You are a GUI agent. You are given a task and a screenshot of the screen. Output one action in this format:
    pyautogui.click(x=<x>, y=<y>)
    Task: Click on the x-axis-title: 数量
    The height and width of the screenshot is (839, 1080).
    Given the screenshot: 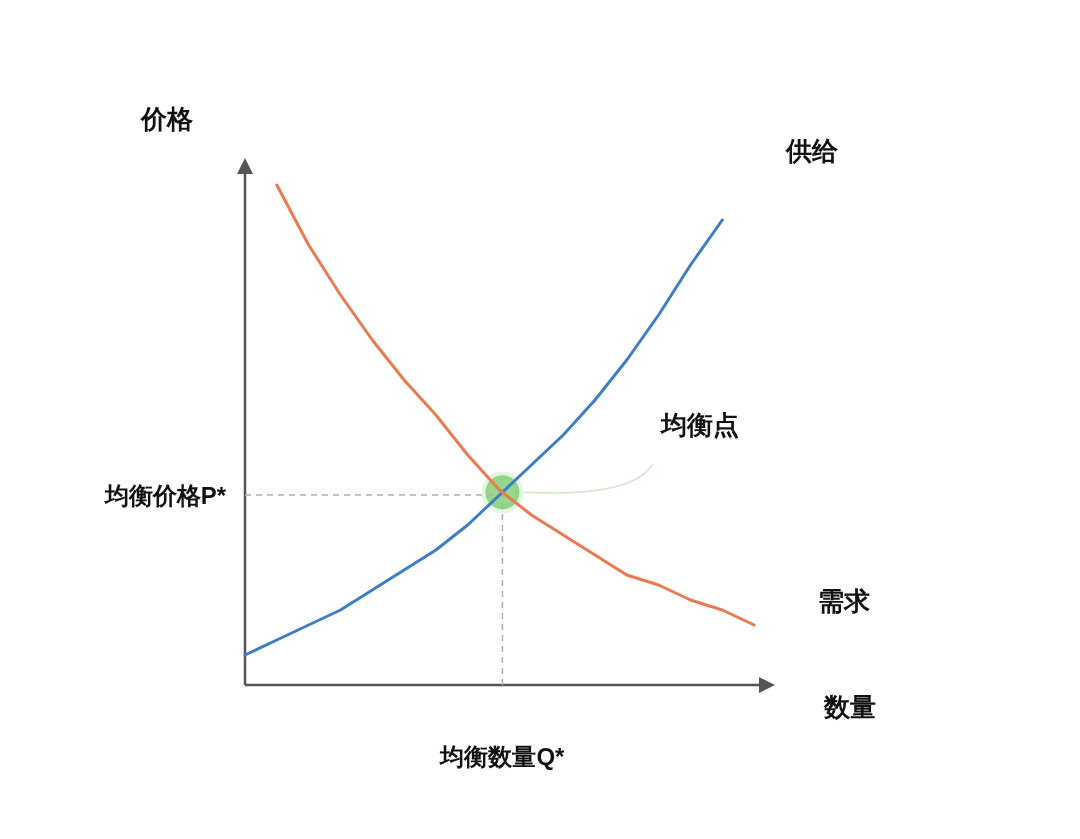 What is the action you would take?
    pyautogui.click(x=849, y=707)
    